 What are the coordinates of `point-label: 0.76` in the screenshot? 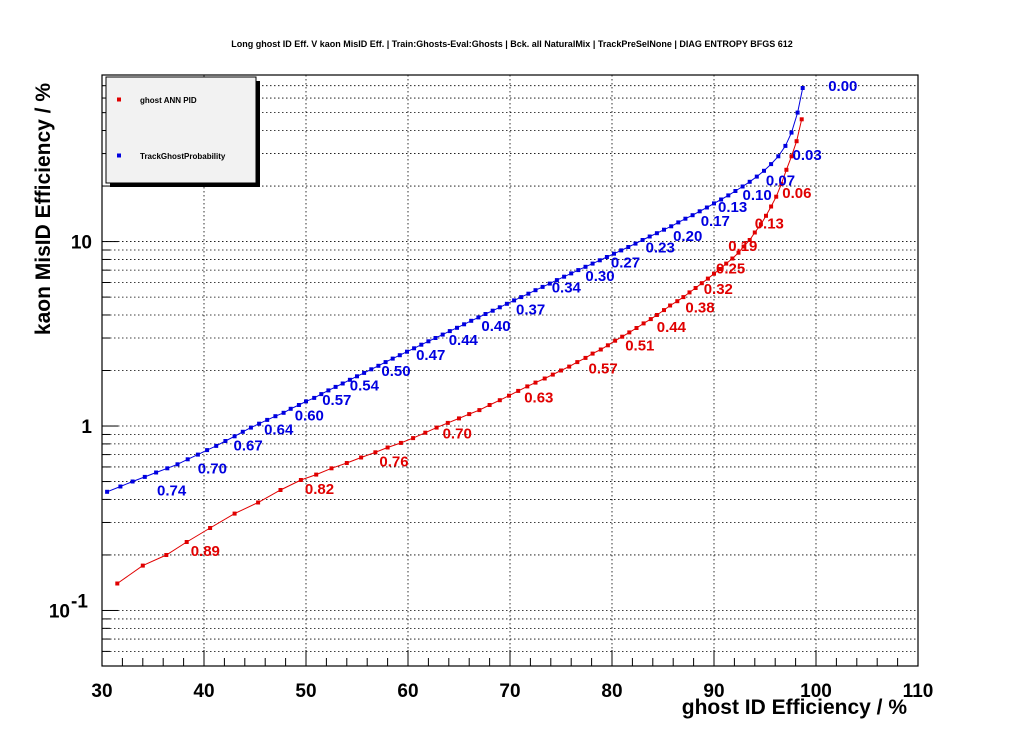 It's located at (393, 461).